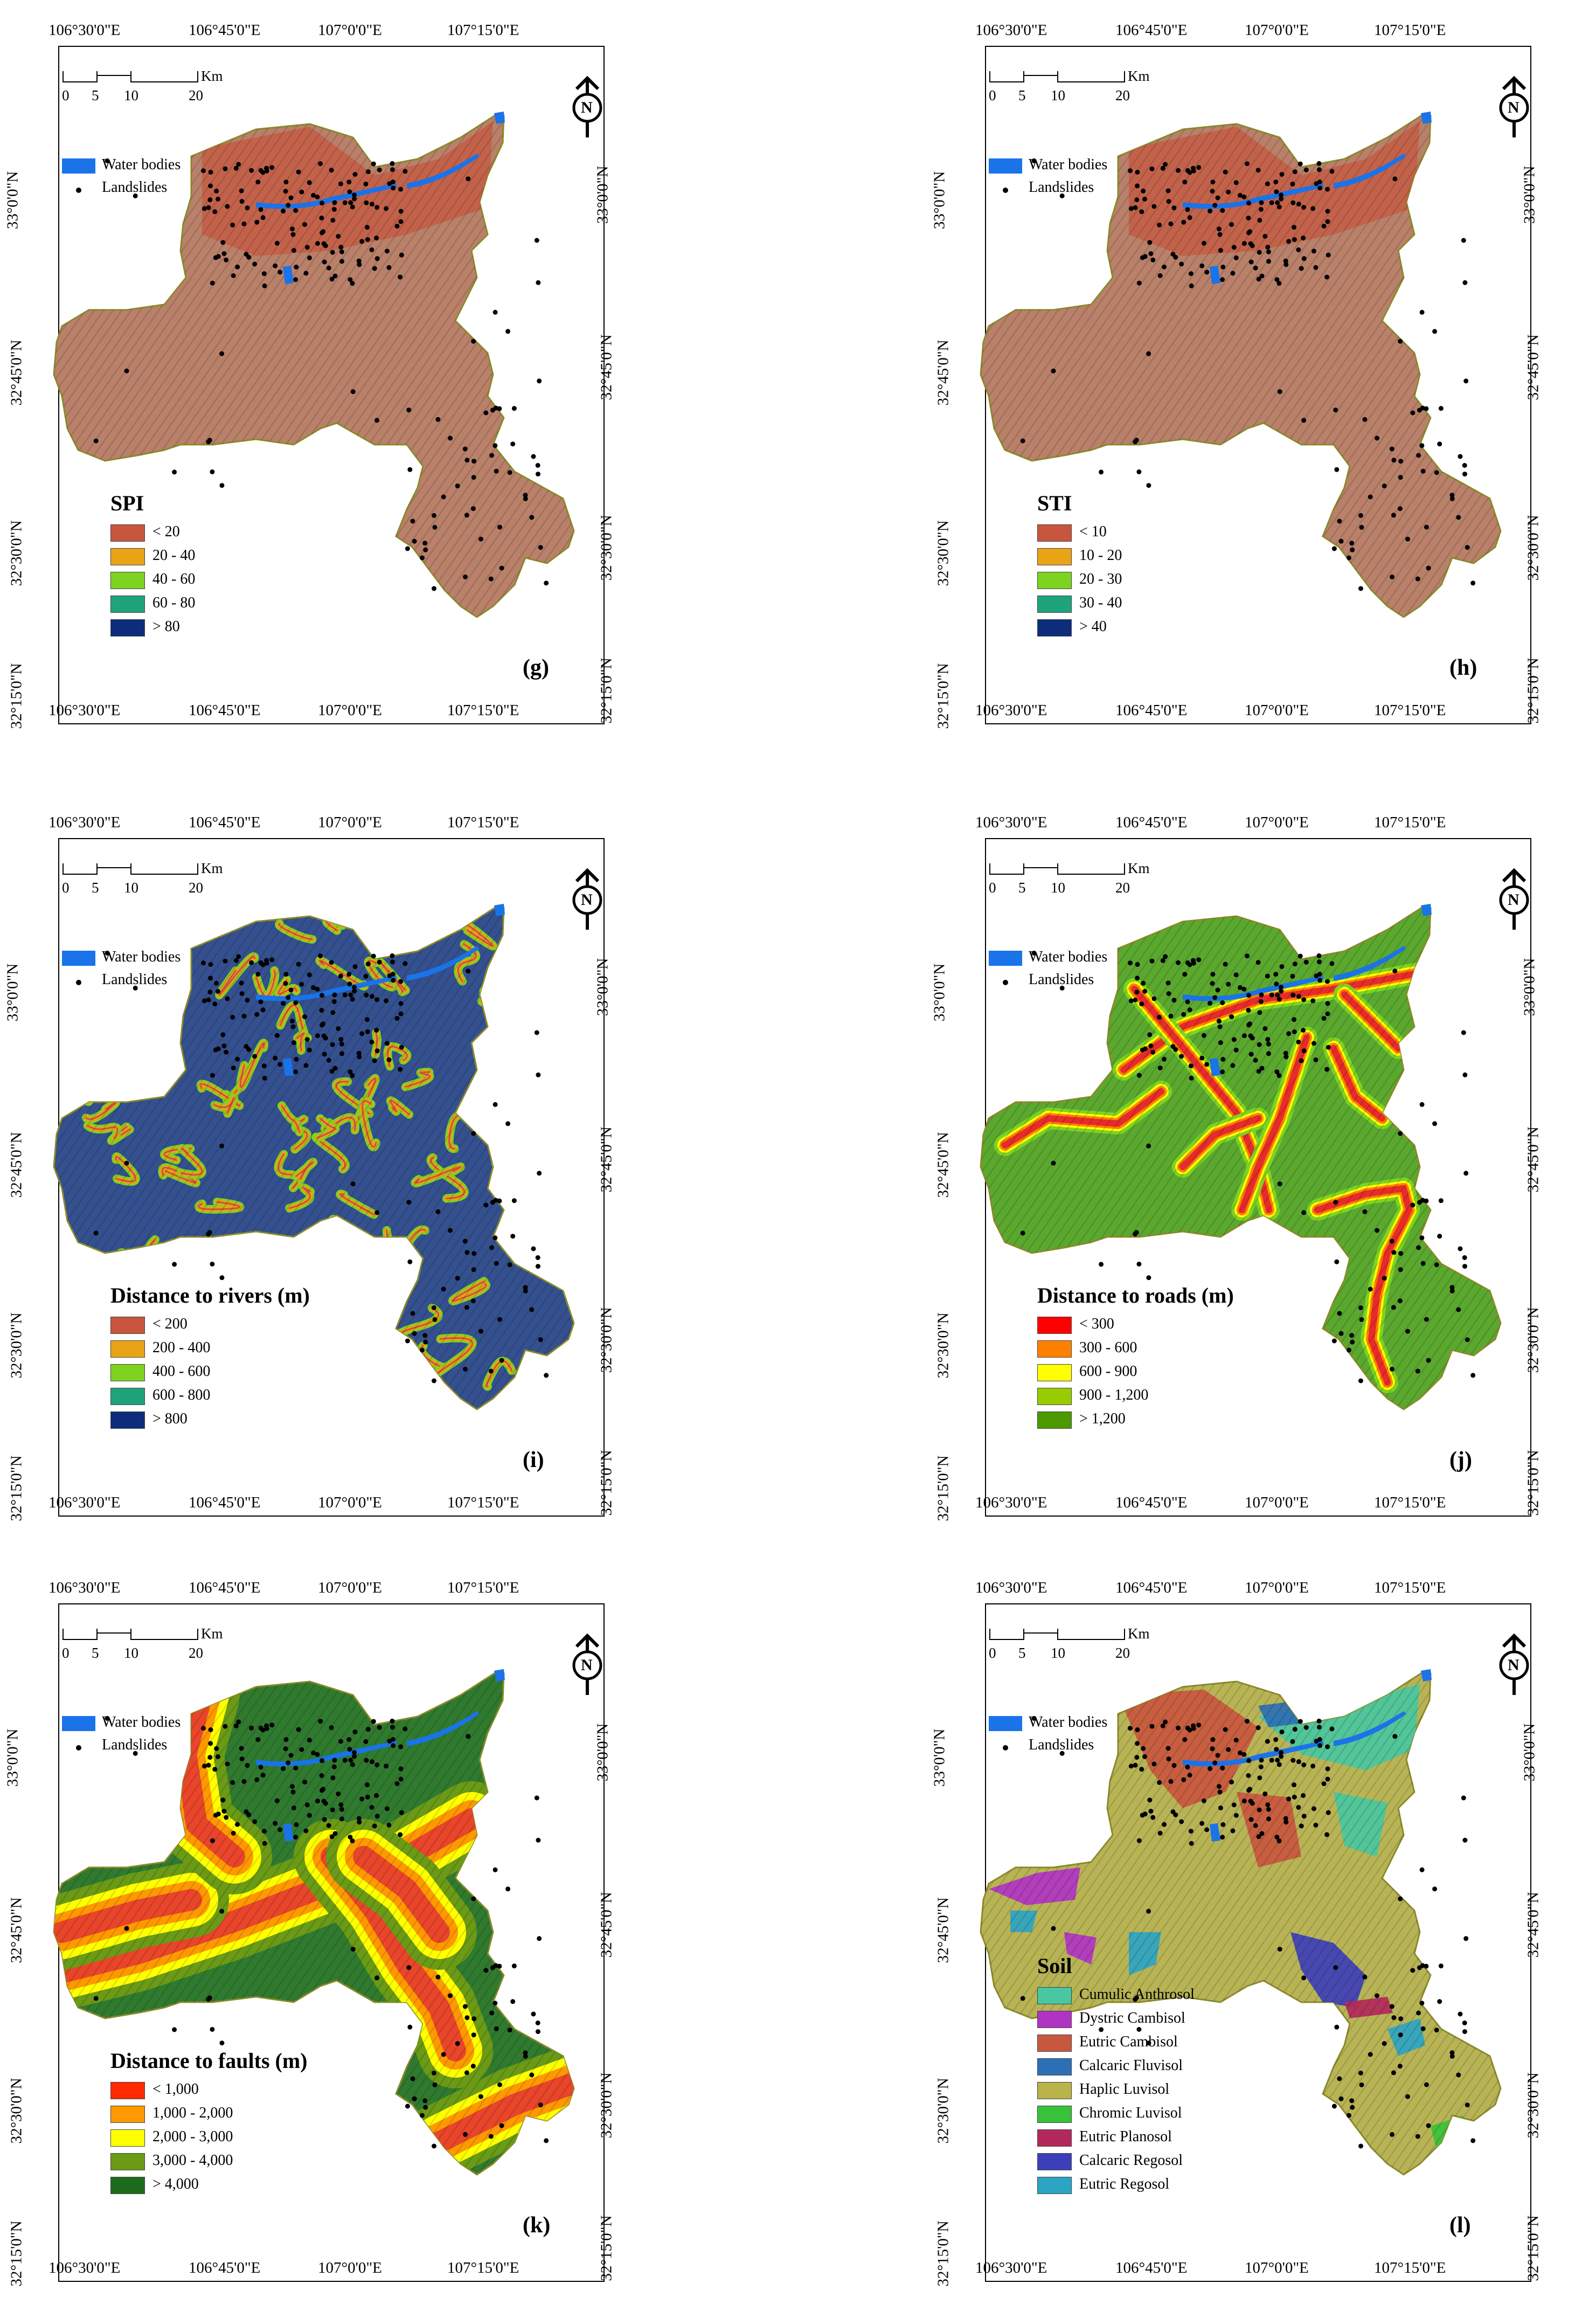 Image resolution: width=1596 pixels, height=2318 pixels. Describe the element at coordinates (209, 2185) in the screenshot. I see `legend-item: > 4,000` at that location.